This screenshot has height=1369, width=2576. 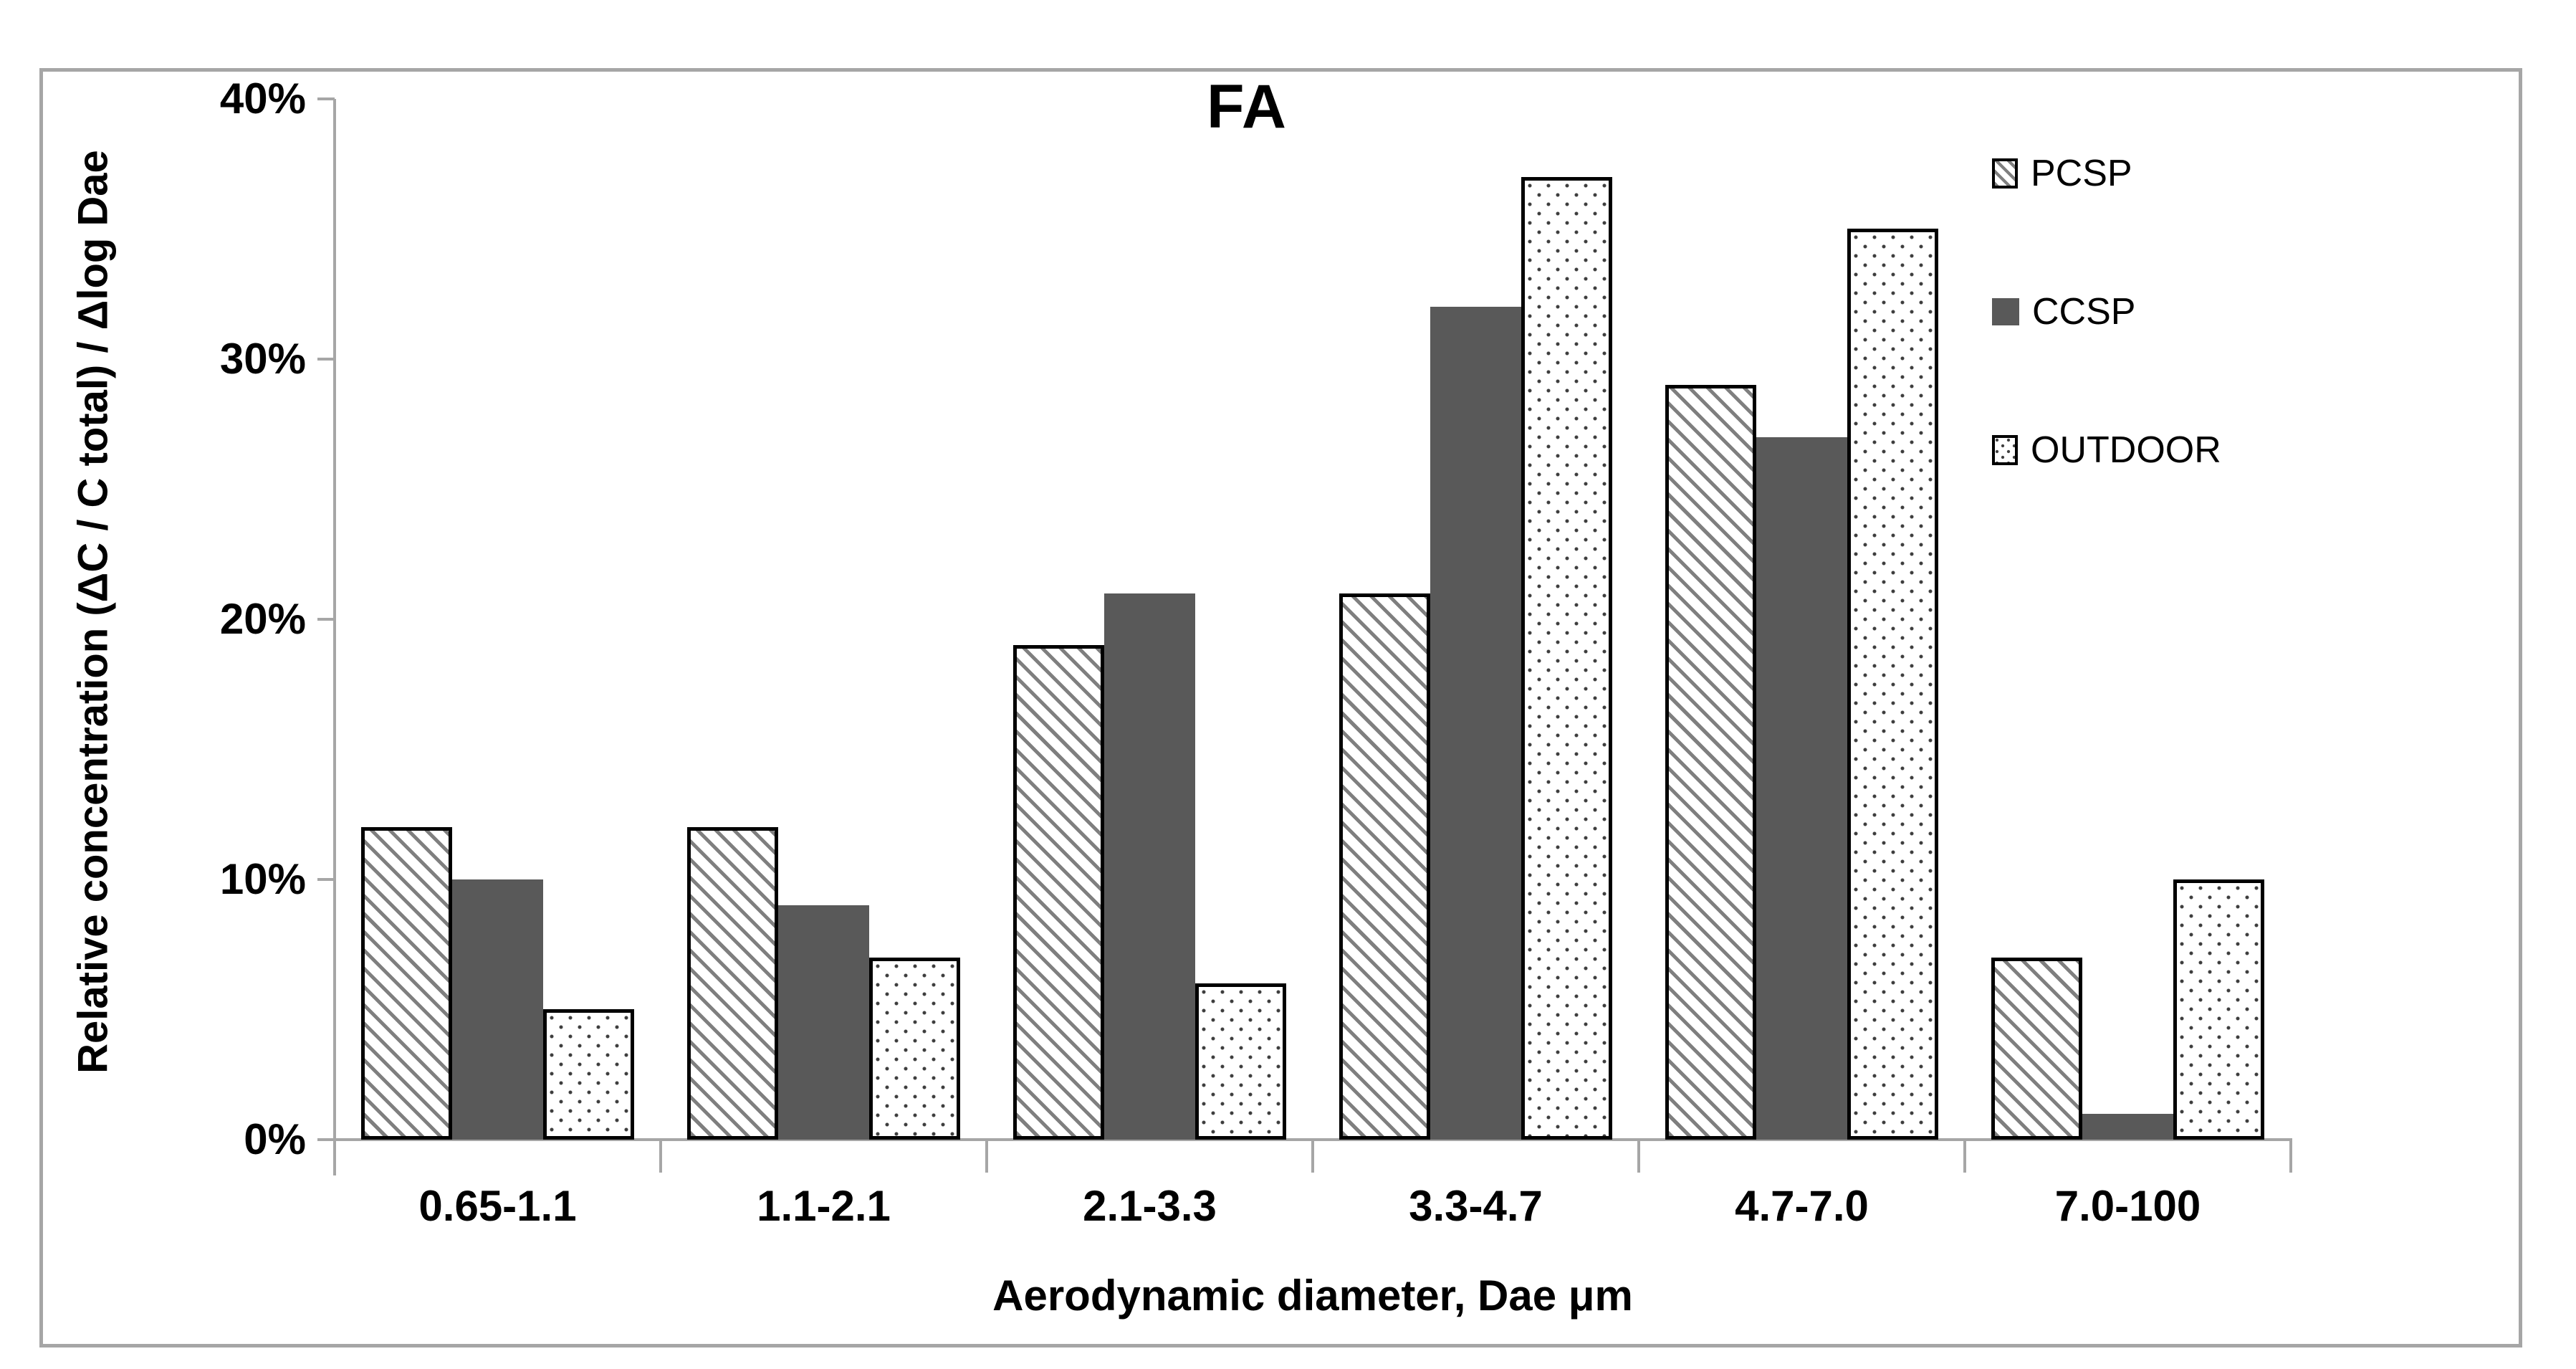 I want to click on bar-ccsp-2.1-3.3, so click(x=1149, y=866).